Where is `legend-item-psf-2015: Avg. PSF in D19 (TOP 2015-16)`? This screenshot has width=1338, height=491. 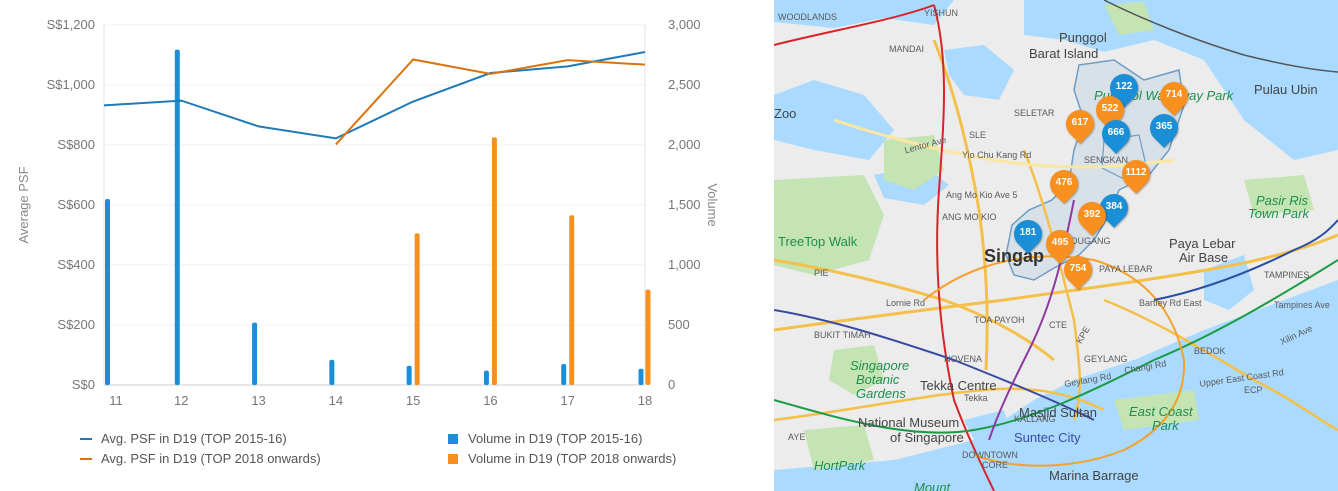
legend-item-psf-2015: Avg. PSF in D19 (TOP 2015-16) is located at coordinates (183, 438).